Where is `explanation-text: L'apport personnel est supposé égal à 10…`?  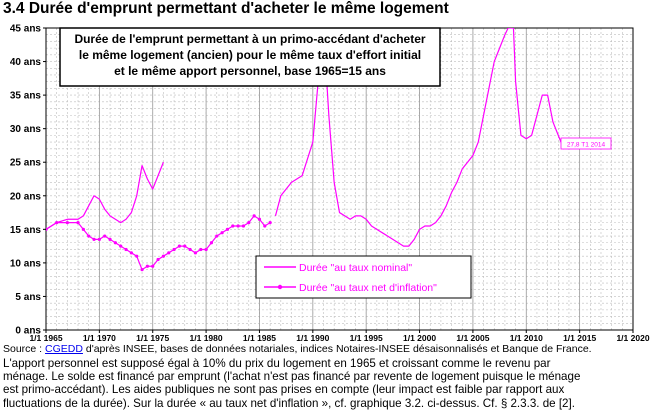 explanation-text: L'apport personnel est supposé égal à 10… is located at coordinates (329, 383).